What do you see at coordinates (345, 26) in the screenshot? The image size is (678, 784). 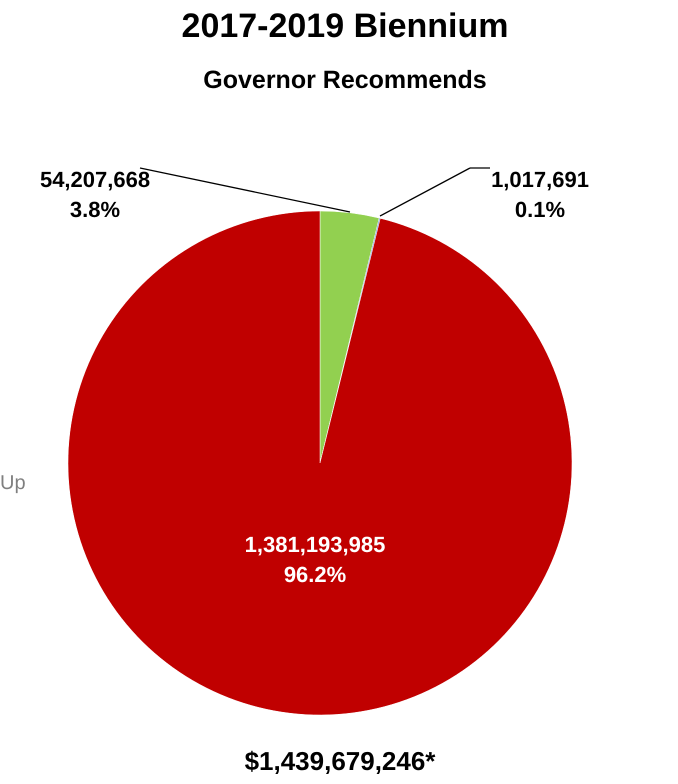 I see `chart-title: 2017-2019 Biennium` at bounding box center [345, 26].